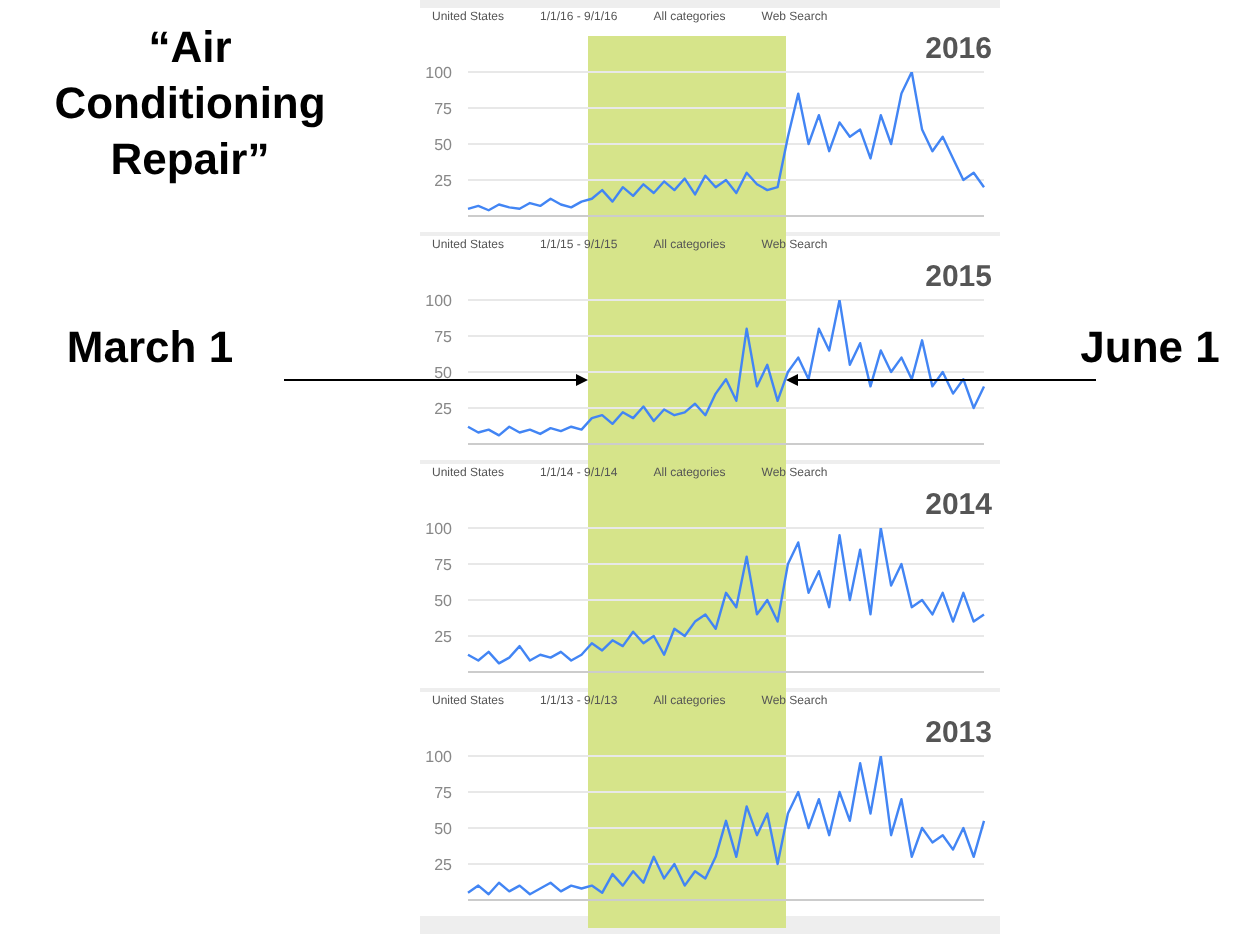 This screenshot has height=934, width=1248. What do you see at coordinates (958, 505) in the screenshot?
I see `chart-title: 2014` at bounding box center [958, 505].